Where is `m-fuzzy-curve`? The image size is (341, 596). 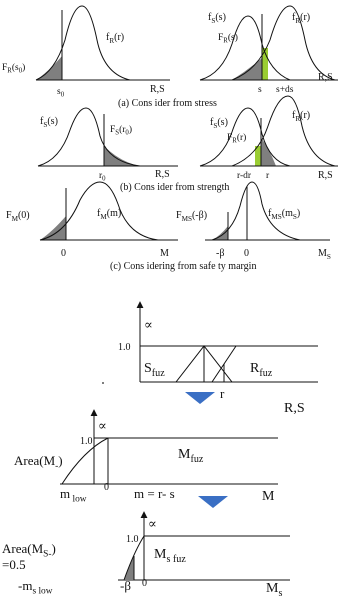 m-fuzzy-curve is located at coordinates (85, 461).